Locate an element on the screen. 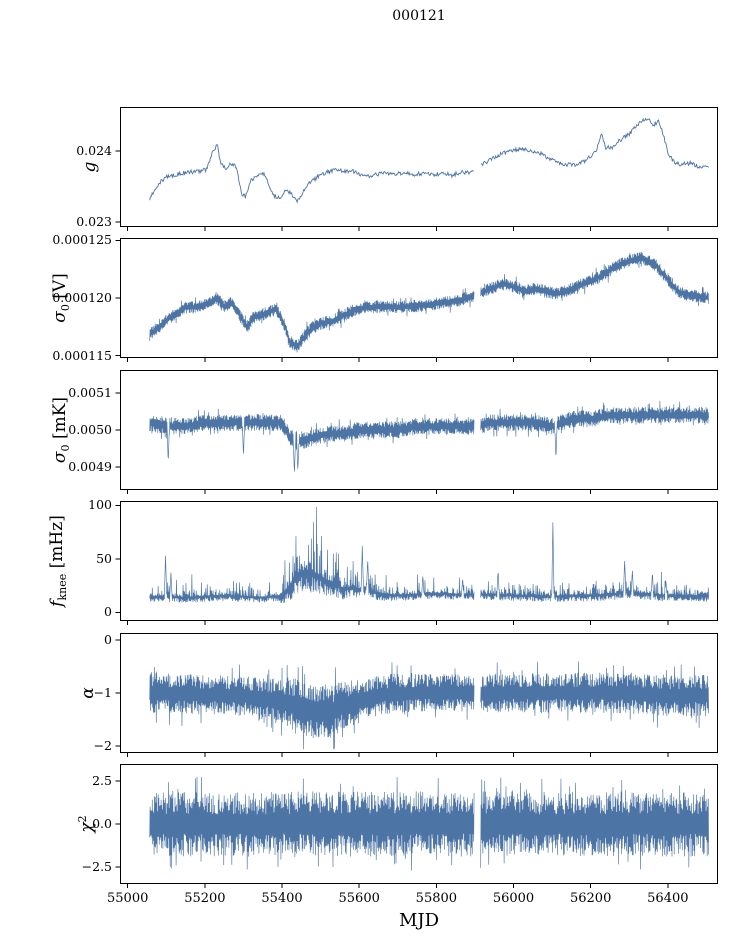  x-tick-label: 56000 is located at coordinates (513, 898).